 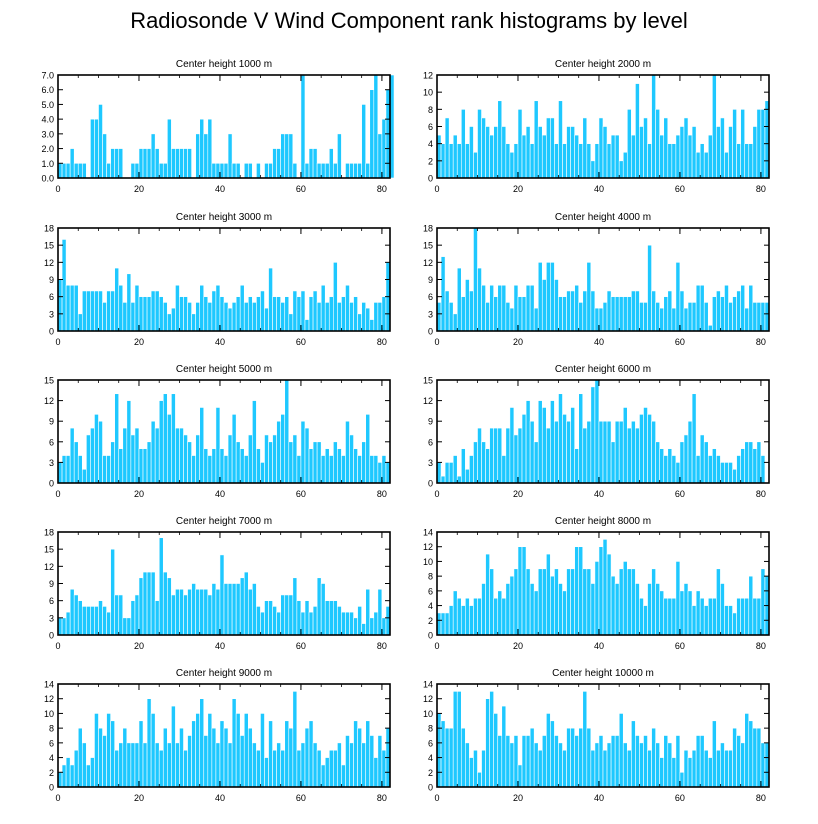 I want to click on y-tick-label: 2, so click(x=430, y=621).